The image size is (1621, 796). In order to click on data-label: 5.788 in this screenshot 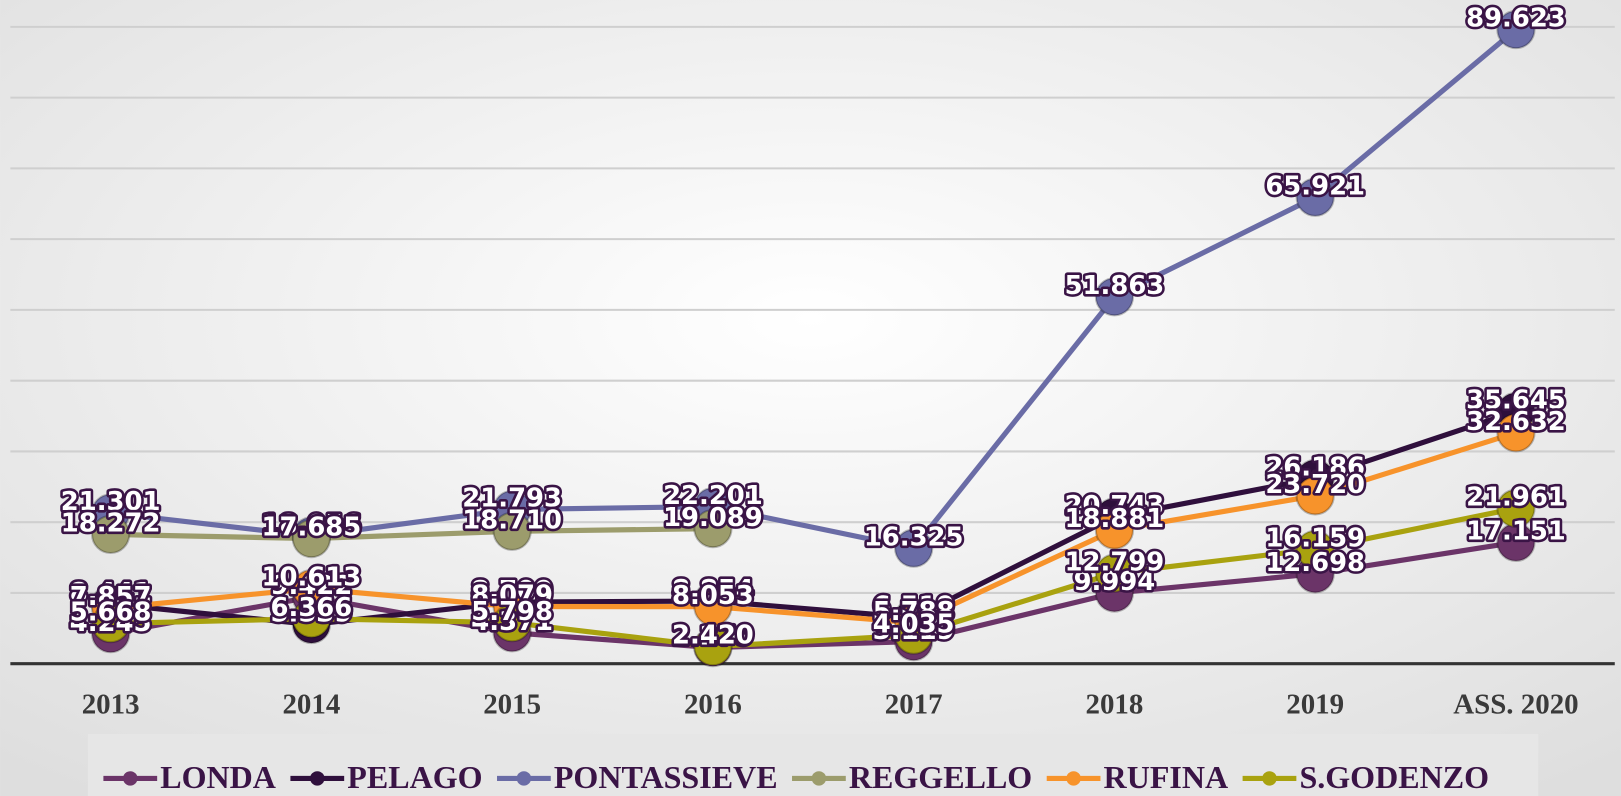, I will do `click(914, 612)`.